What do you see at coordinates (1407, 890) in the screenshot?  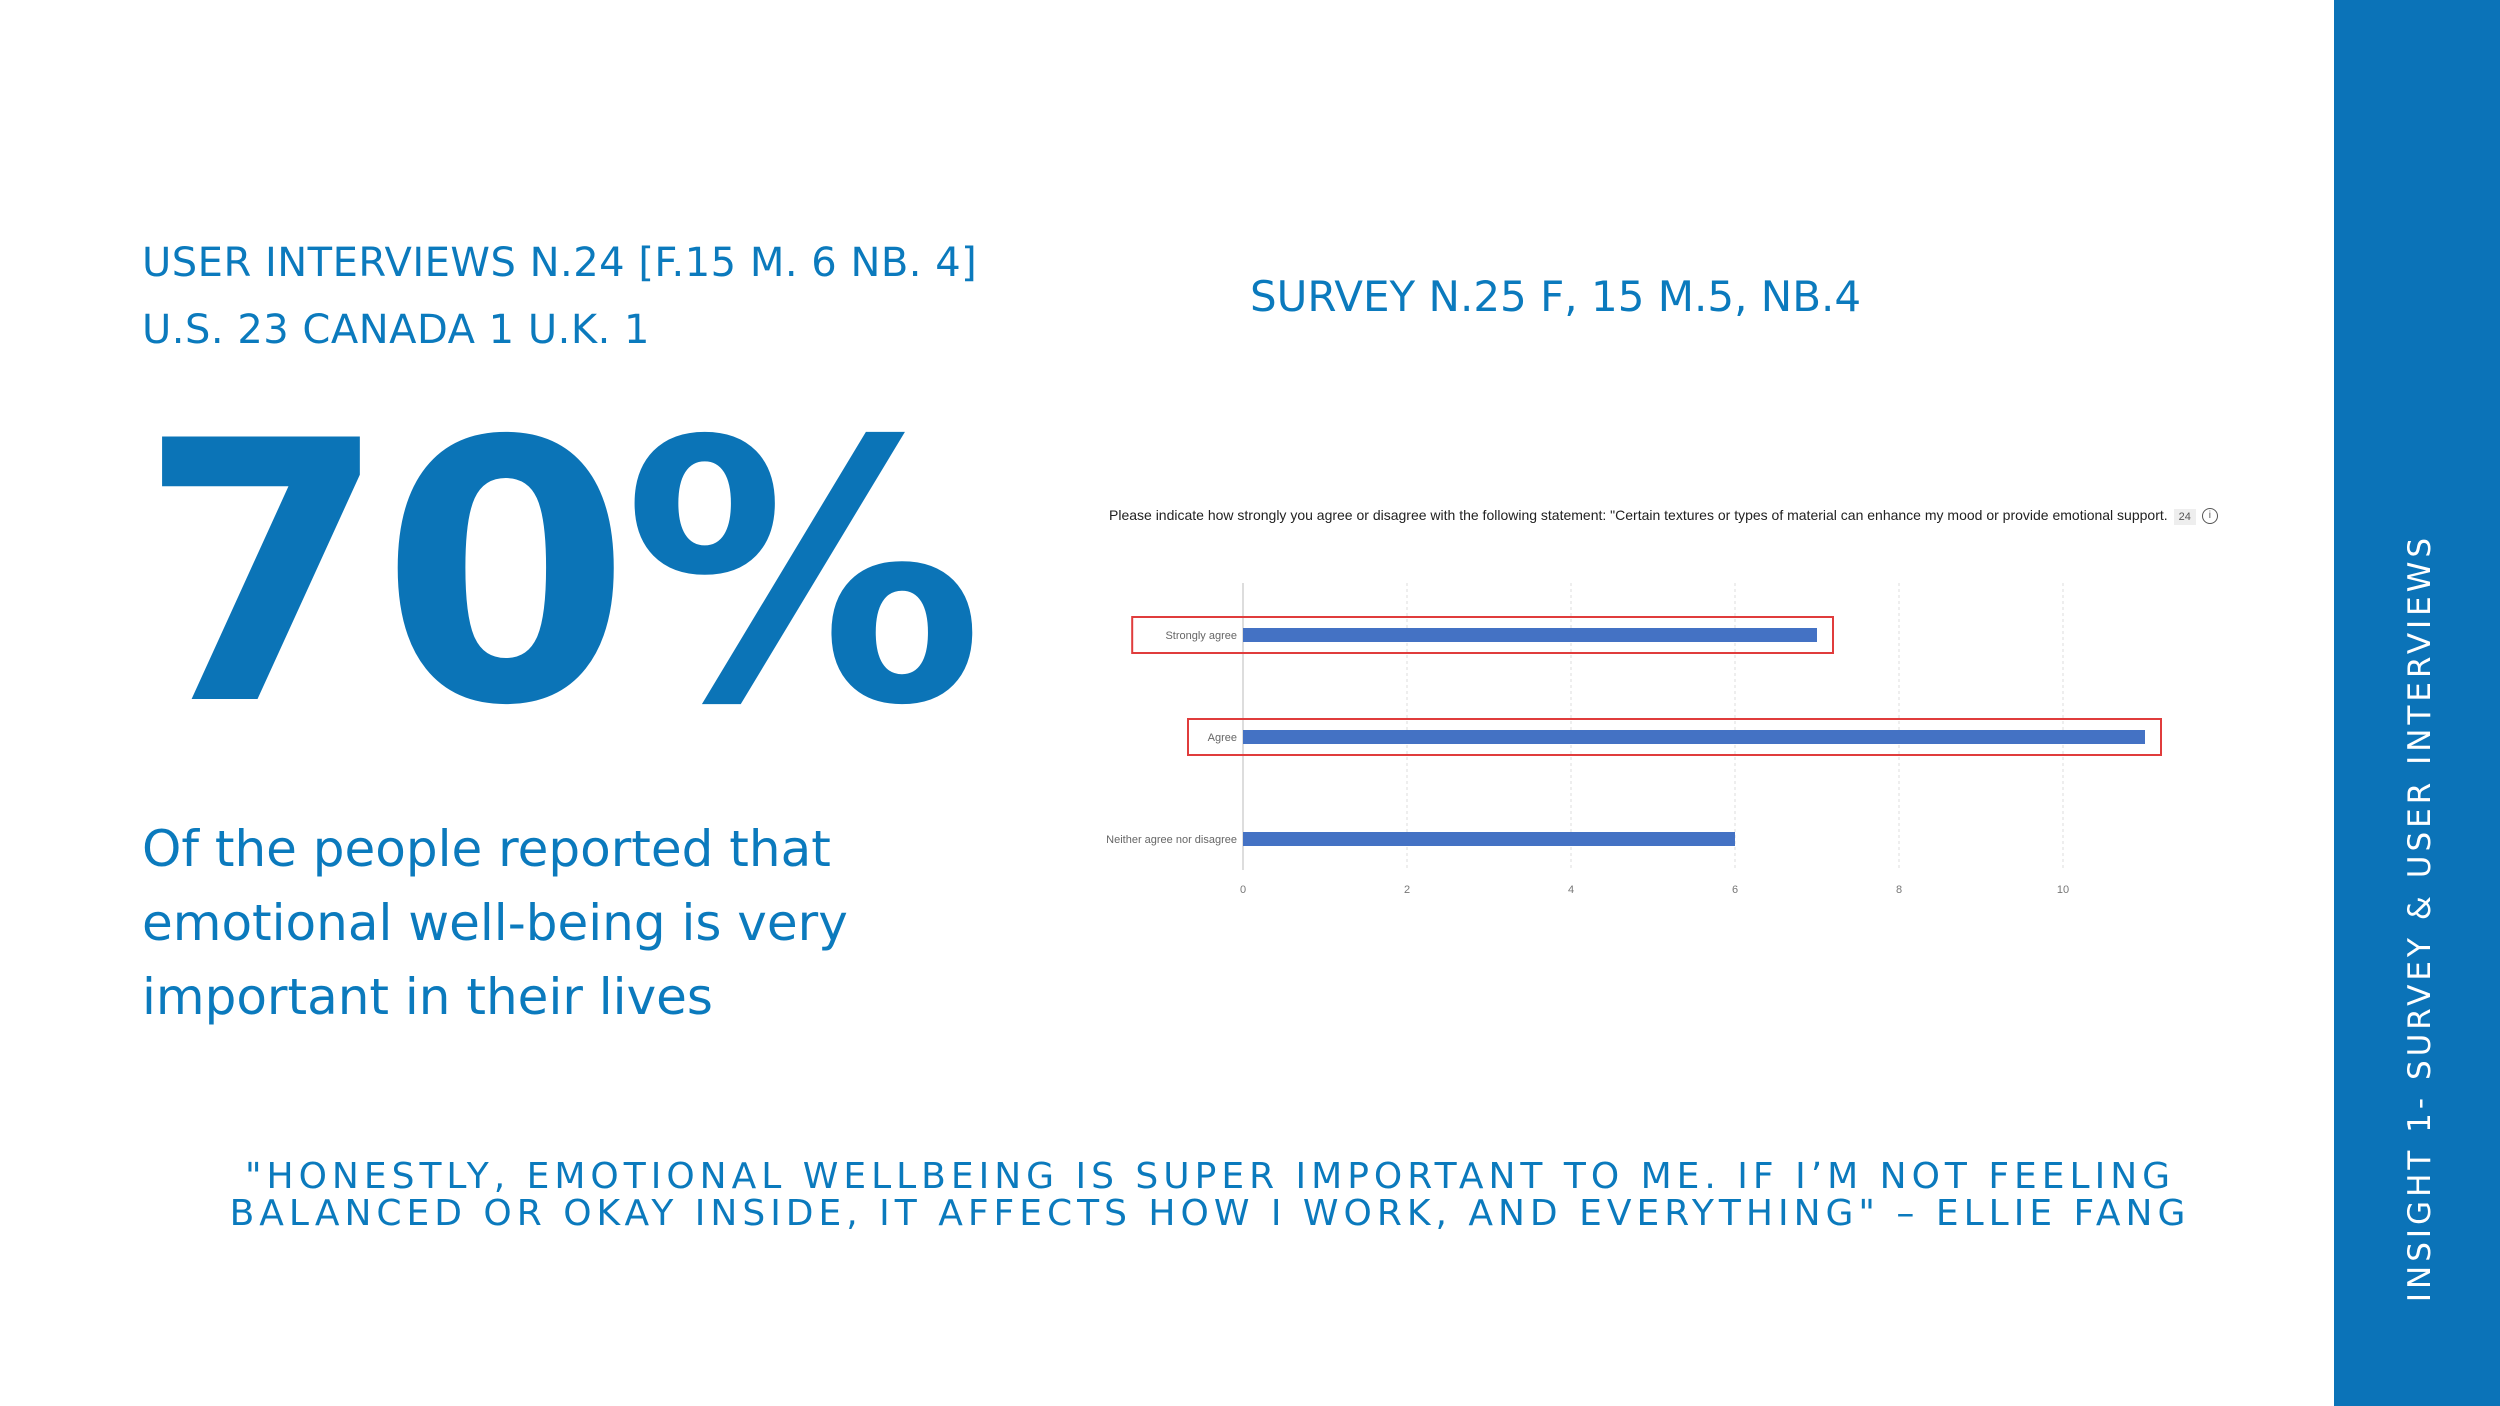 I see `x-tick-label-2: 2` at bounding box center [1407, 890].